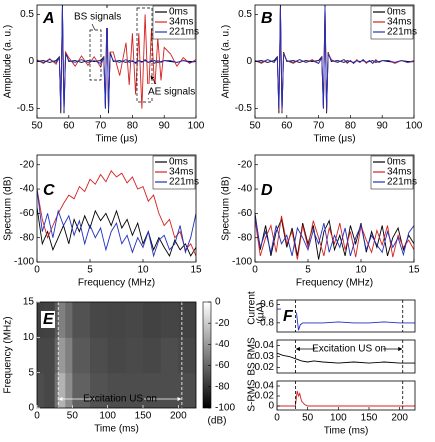 The width and height of the screenshot is (435, 442). What do you see at coordinates (266, 322) in the screenshot?
I see `y-tick-label: -0.8` at bounding box center [266, 322].